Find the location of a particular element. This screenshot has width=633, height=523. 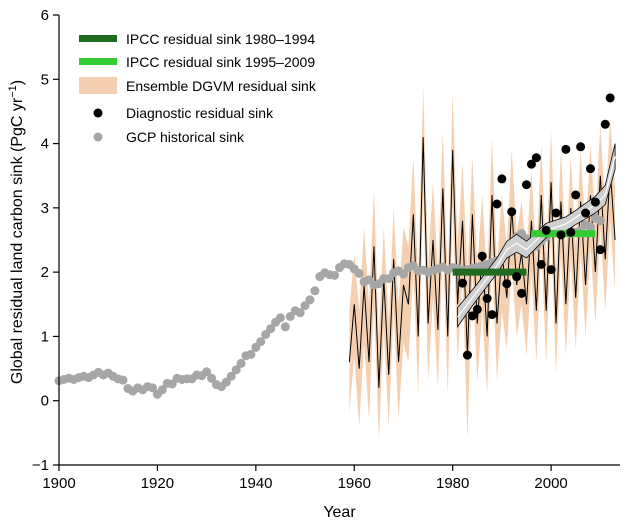

y-tick-label: 3 is located at coordinates (45, 208).